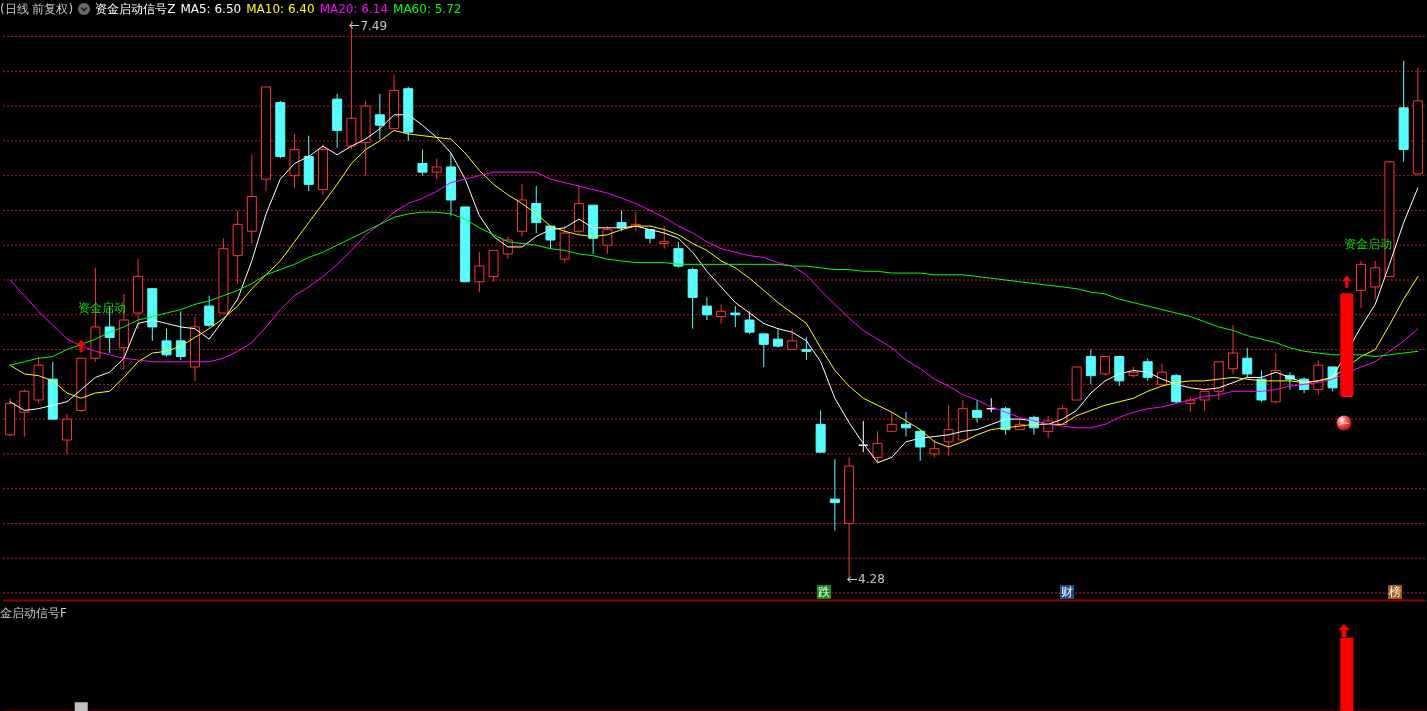 This screenshot has height=711, width=1427. Describe the element at coordinates (1395, 592) in the screenshot. I see `annotation: 榜` at that location.